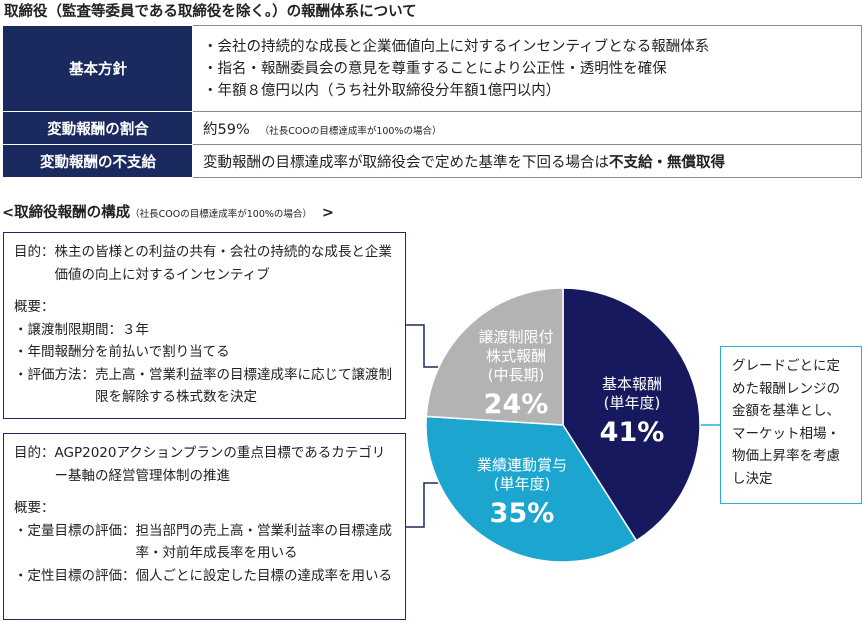 This screenshot has height=625, width=868. Describe the element at coordinates (752, 478) in the screenshot. I see `base-line: し決定` at that location.